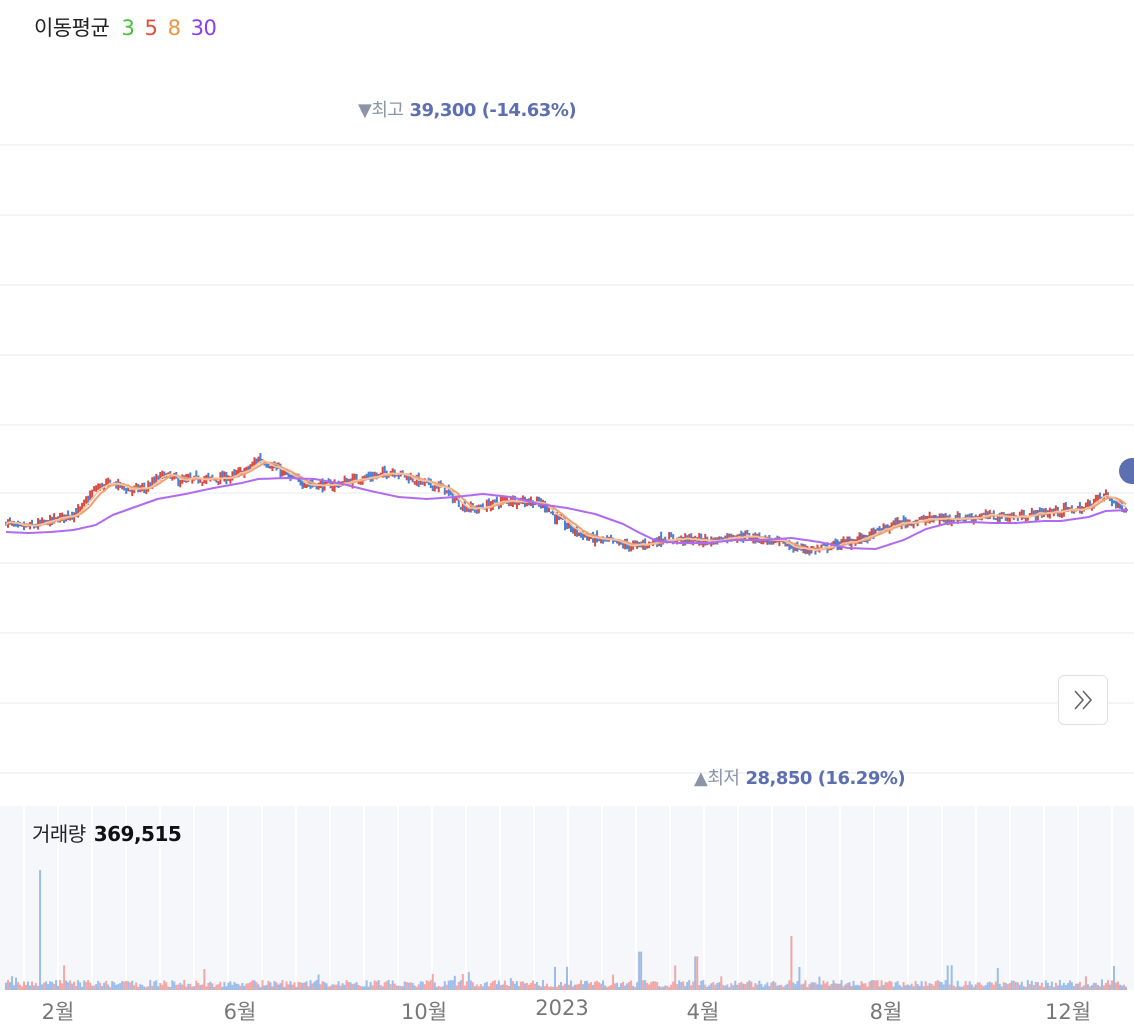  Describe the element at coordinates (174, 28) in the screenshot. I see `legend-ma8: 8` at that location.